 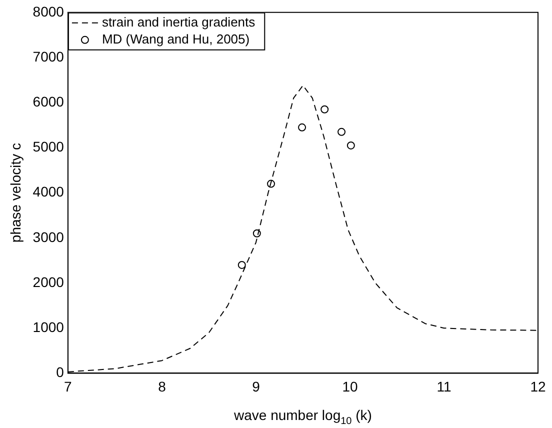 What do you see at coordinates (48, 326) in the screenshot?
I see `y-tick-label: 1000` at bounding box center [48, 326].